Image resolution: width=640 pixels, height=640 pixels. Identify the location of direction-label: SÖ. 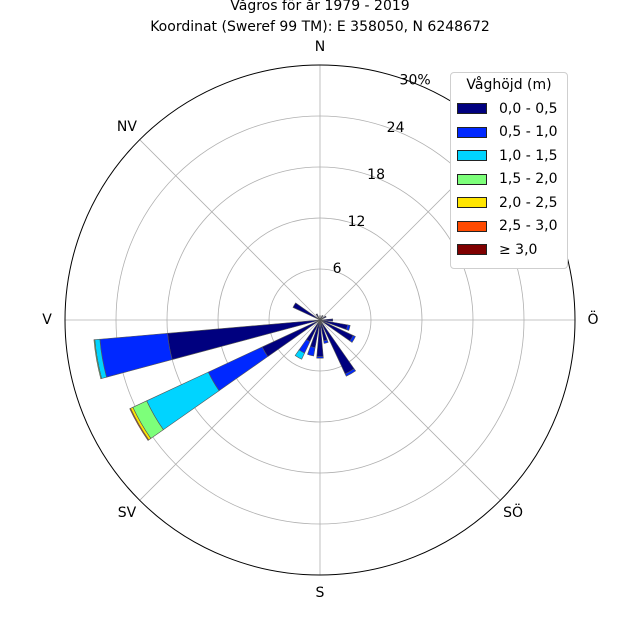
(513, 512).